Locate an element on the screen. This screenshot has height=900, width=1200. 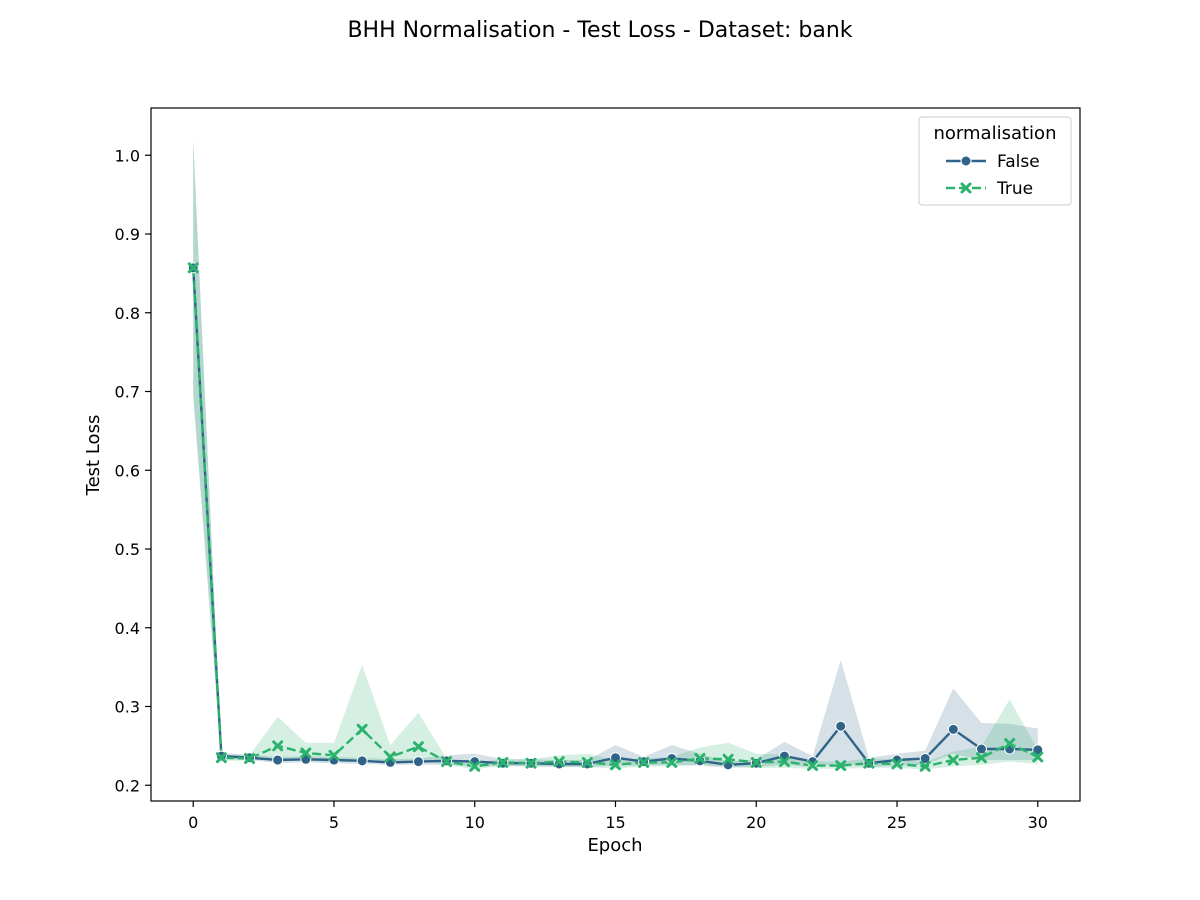
x-axis-ticks: 0 5 10 15 20 25 30 is located at coordinates (618, 816).